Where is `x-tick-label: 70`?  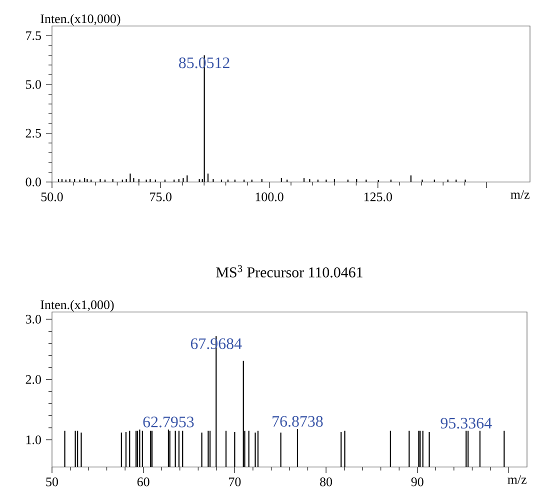
x-tick-label: 70 is located at coordinates (235, 482).